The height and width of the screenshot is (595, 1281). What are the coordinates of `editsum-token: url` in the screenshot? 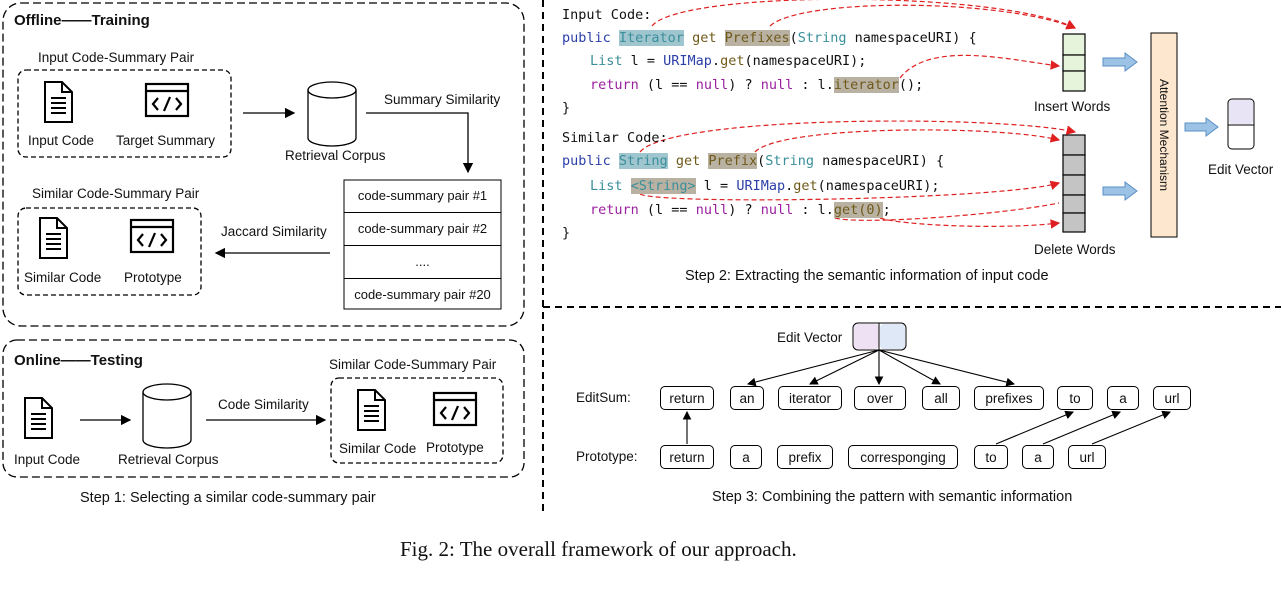 It's located at (1172, 398).